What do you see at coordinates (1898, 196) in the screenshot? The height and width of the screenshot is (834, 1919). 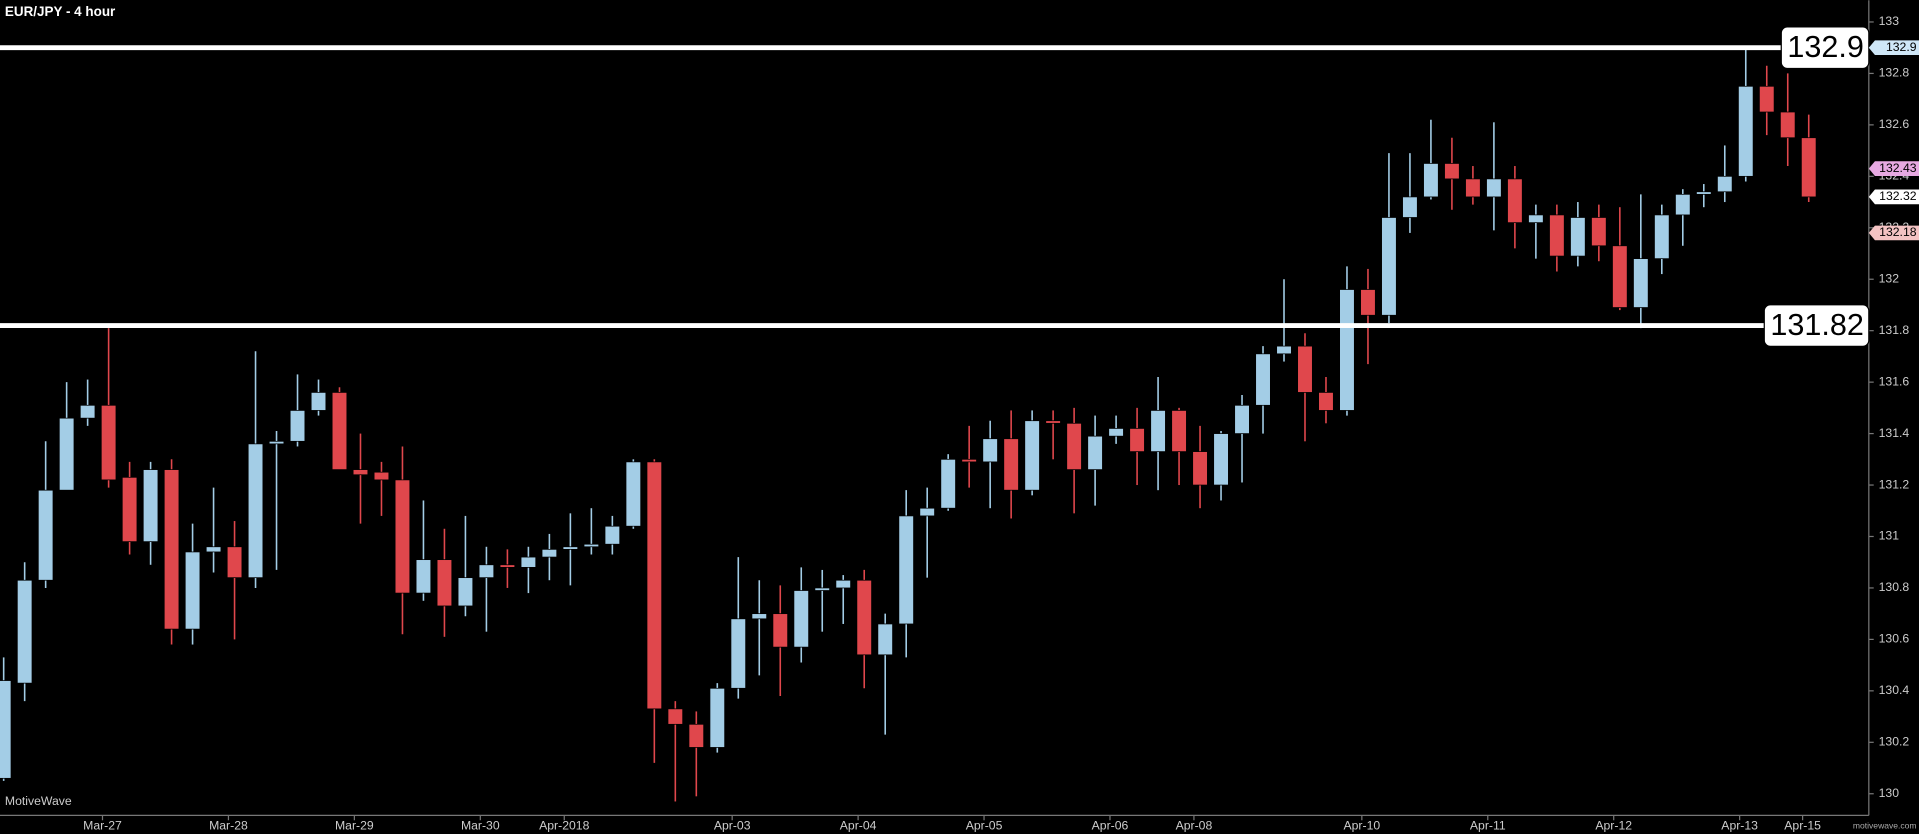 I see `price-tag-label: 132.32` at bounding box center [1898, 196].